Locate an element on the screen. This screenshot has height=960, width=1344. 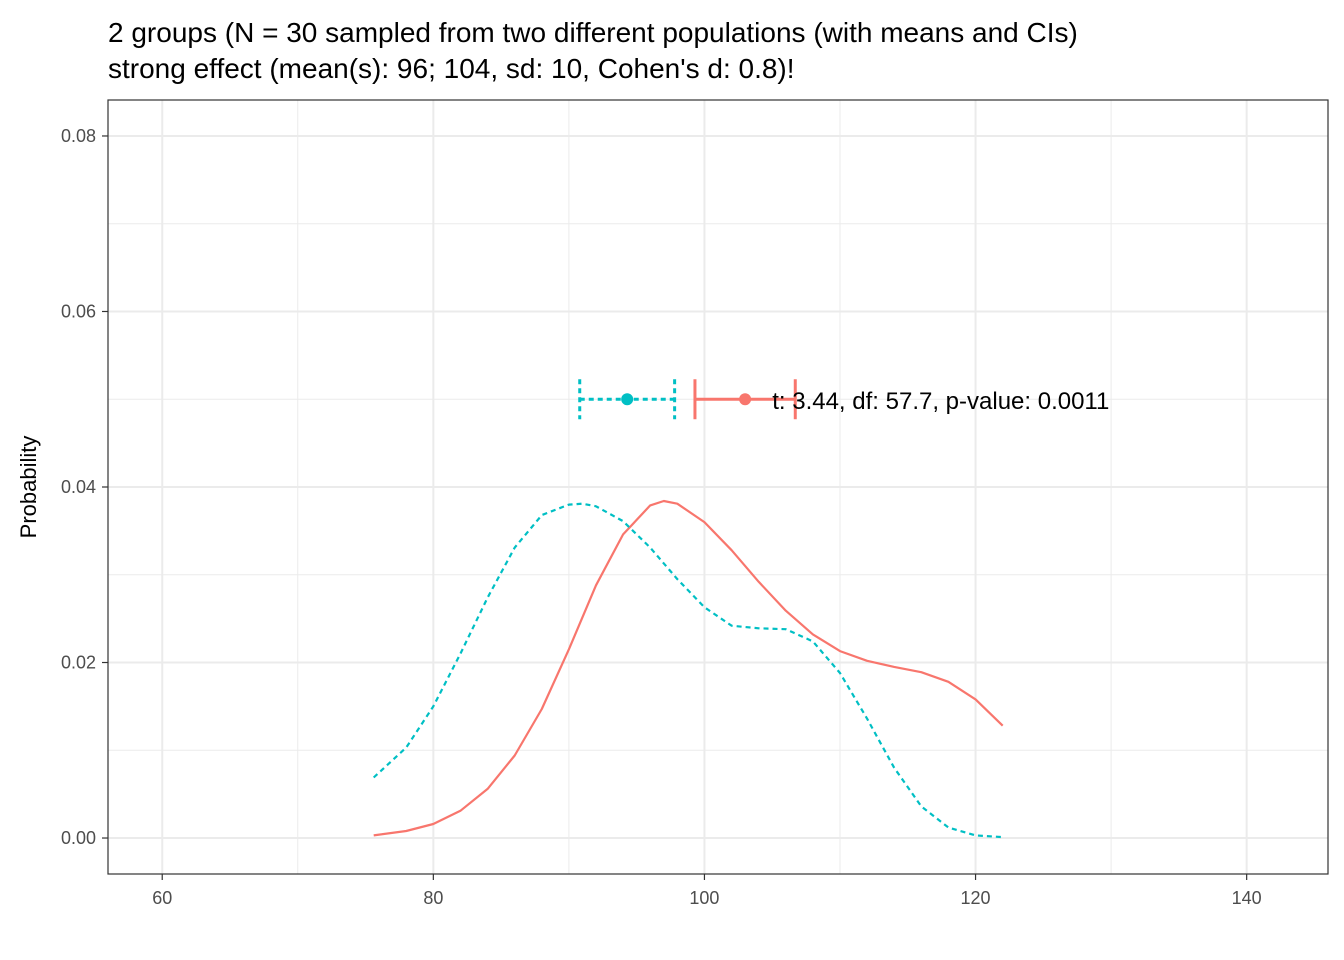
x-tick-label: 100 is located at coordinates (704, 898).